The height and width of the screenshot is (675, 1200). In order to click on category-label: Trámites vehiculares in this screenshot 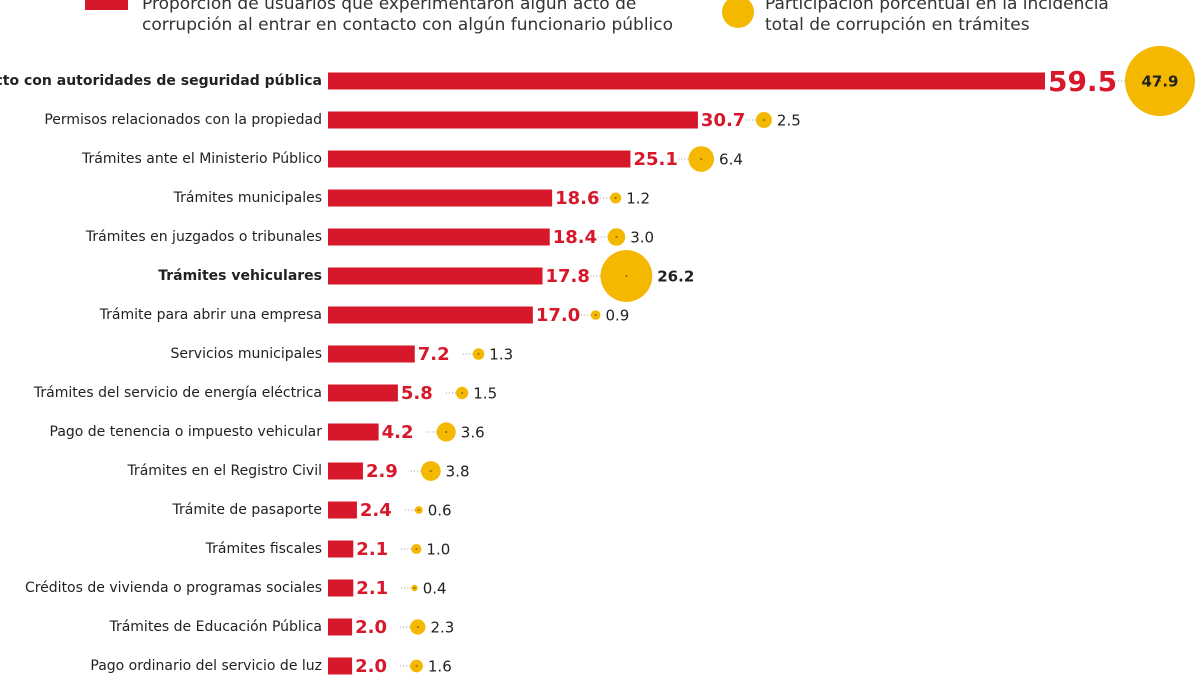, I will do `click(240, 276)`.